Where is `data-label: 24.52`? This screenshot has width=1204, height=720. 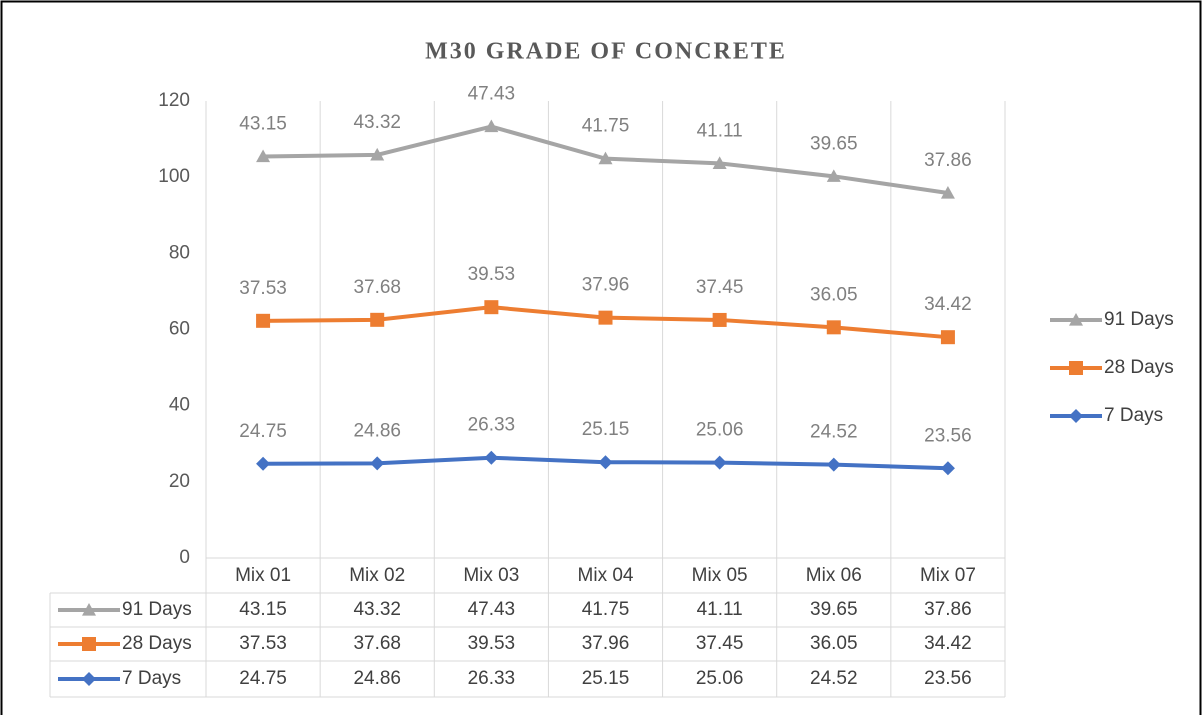 data-label: 24.52 is located at coordinates (834, 432).